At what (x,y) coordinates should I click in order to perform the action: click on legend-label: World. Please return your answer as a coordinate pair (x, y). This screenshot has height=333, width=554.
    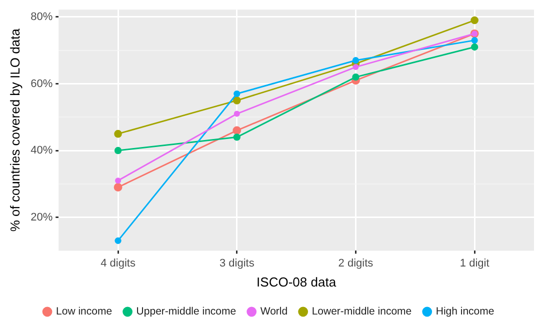
    Looking at the image, I should click on (274, 312).